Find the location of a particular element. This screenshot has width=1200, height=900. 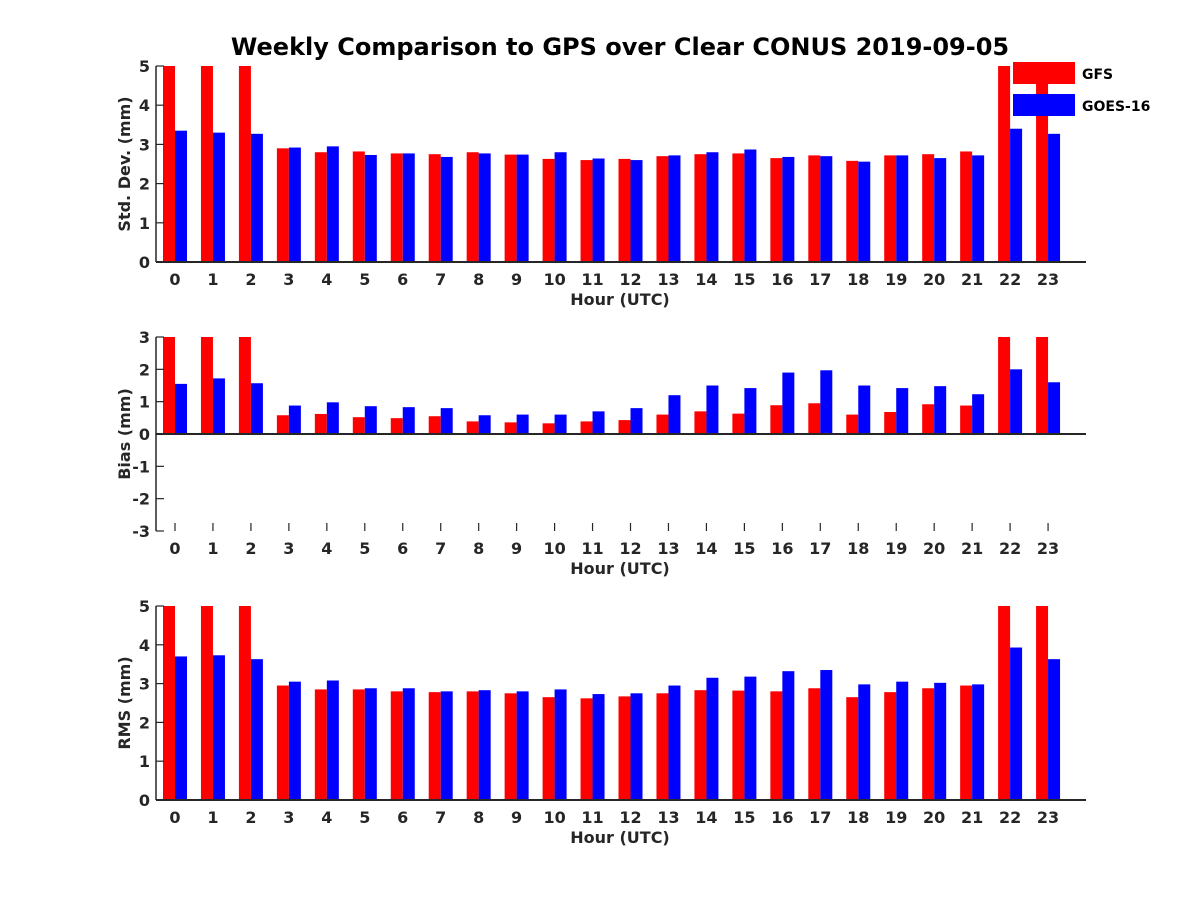

x-tick-label-stddev: 5 is located at coordinates (364, 279).